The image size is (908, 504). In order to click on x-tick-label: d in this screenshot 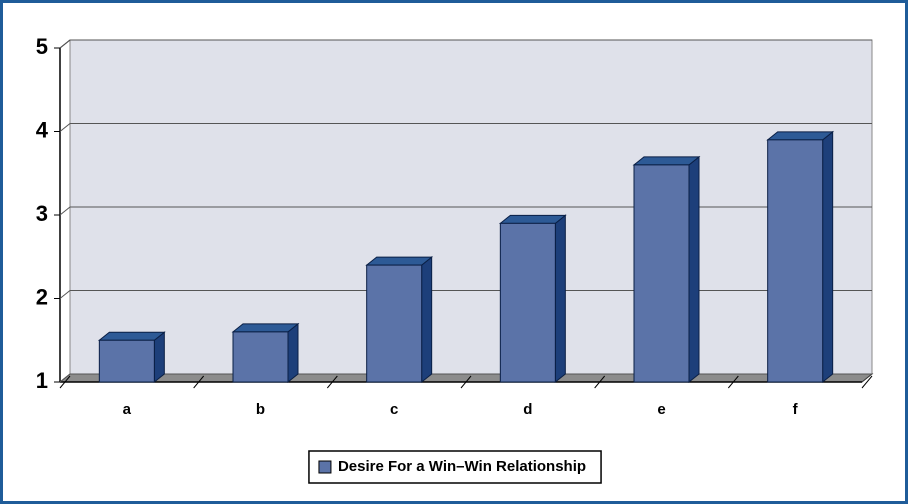, I will do `click(527, 409)`.